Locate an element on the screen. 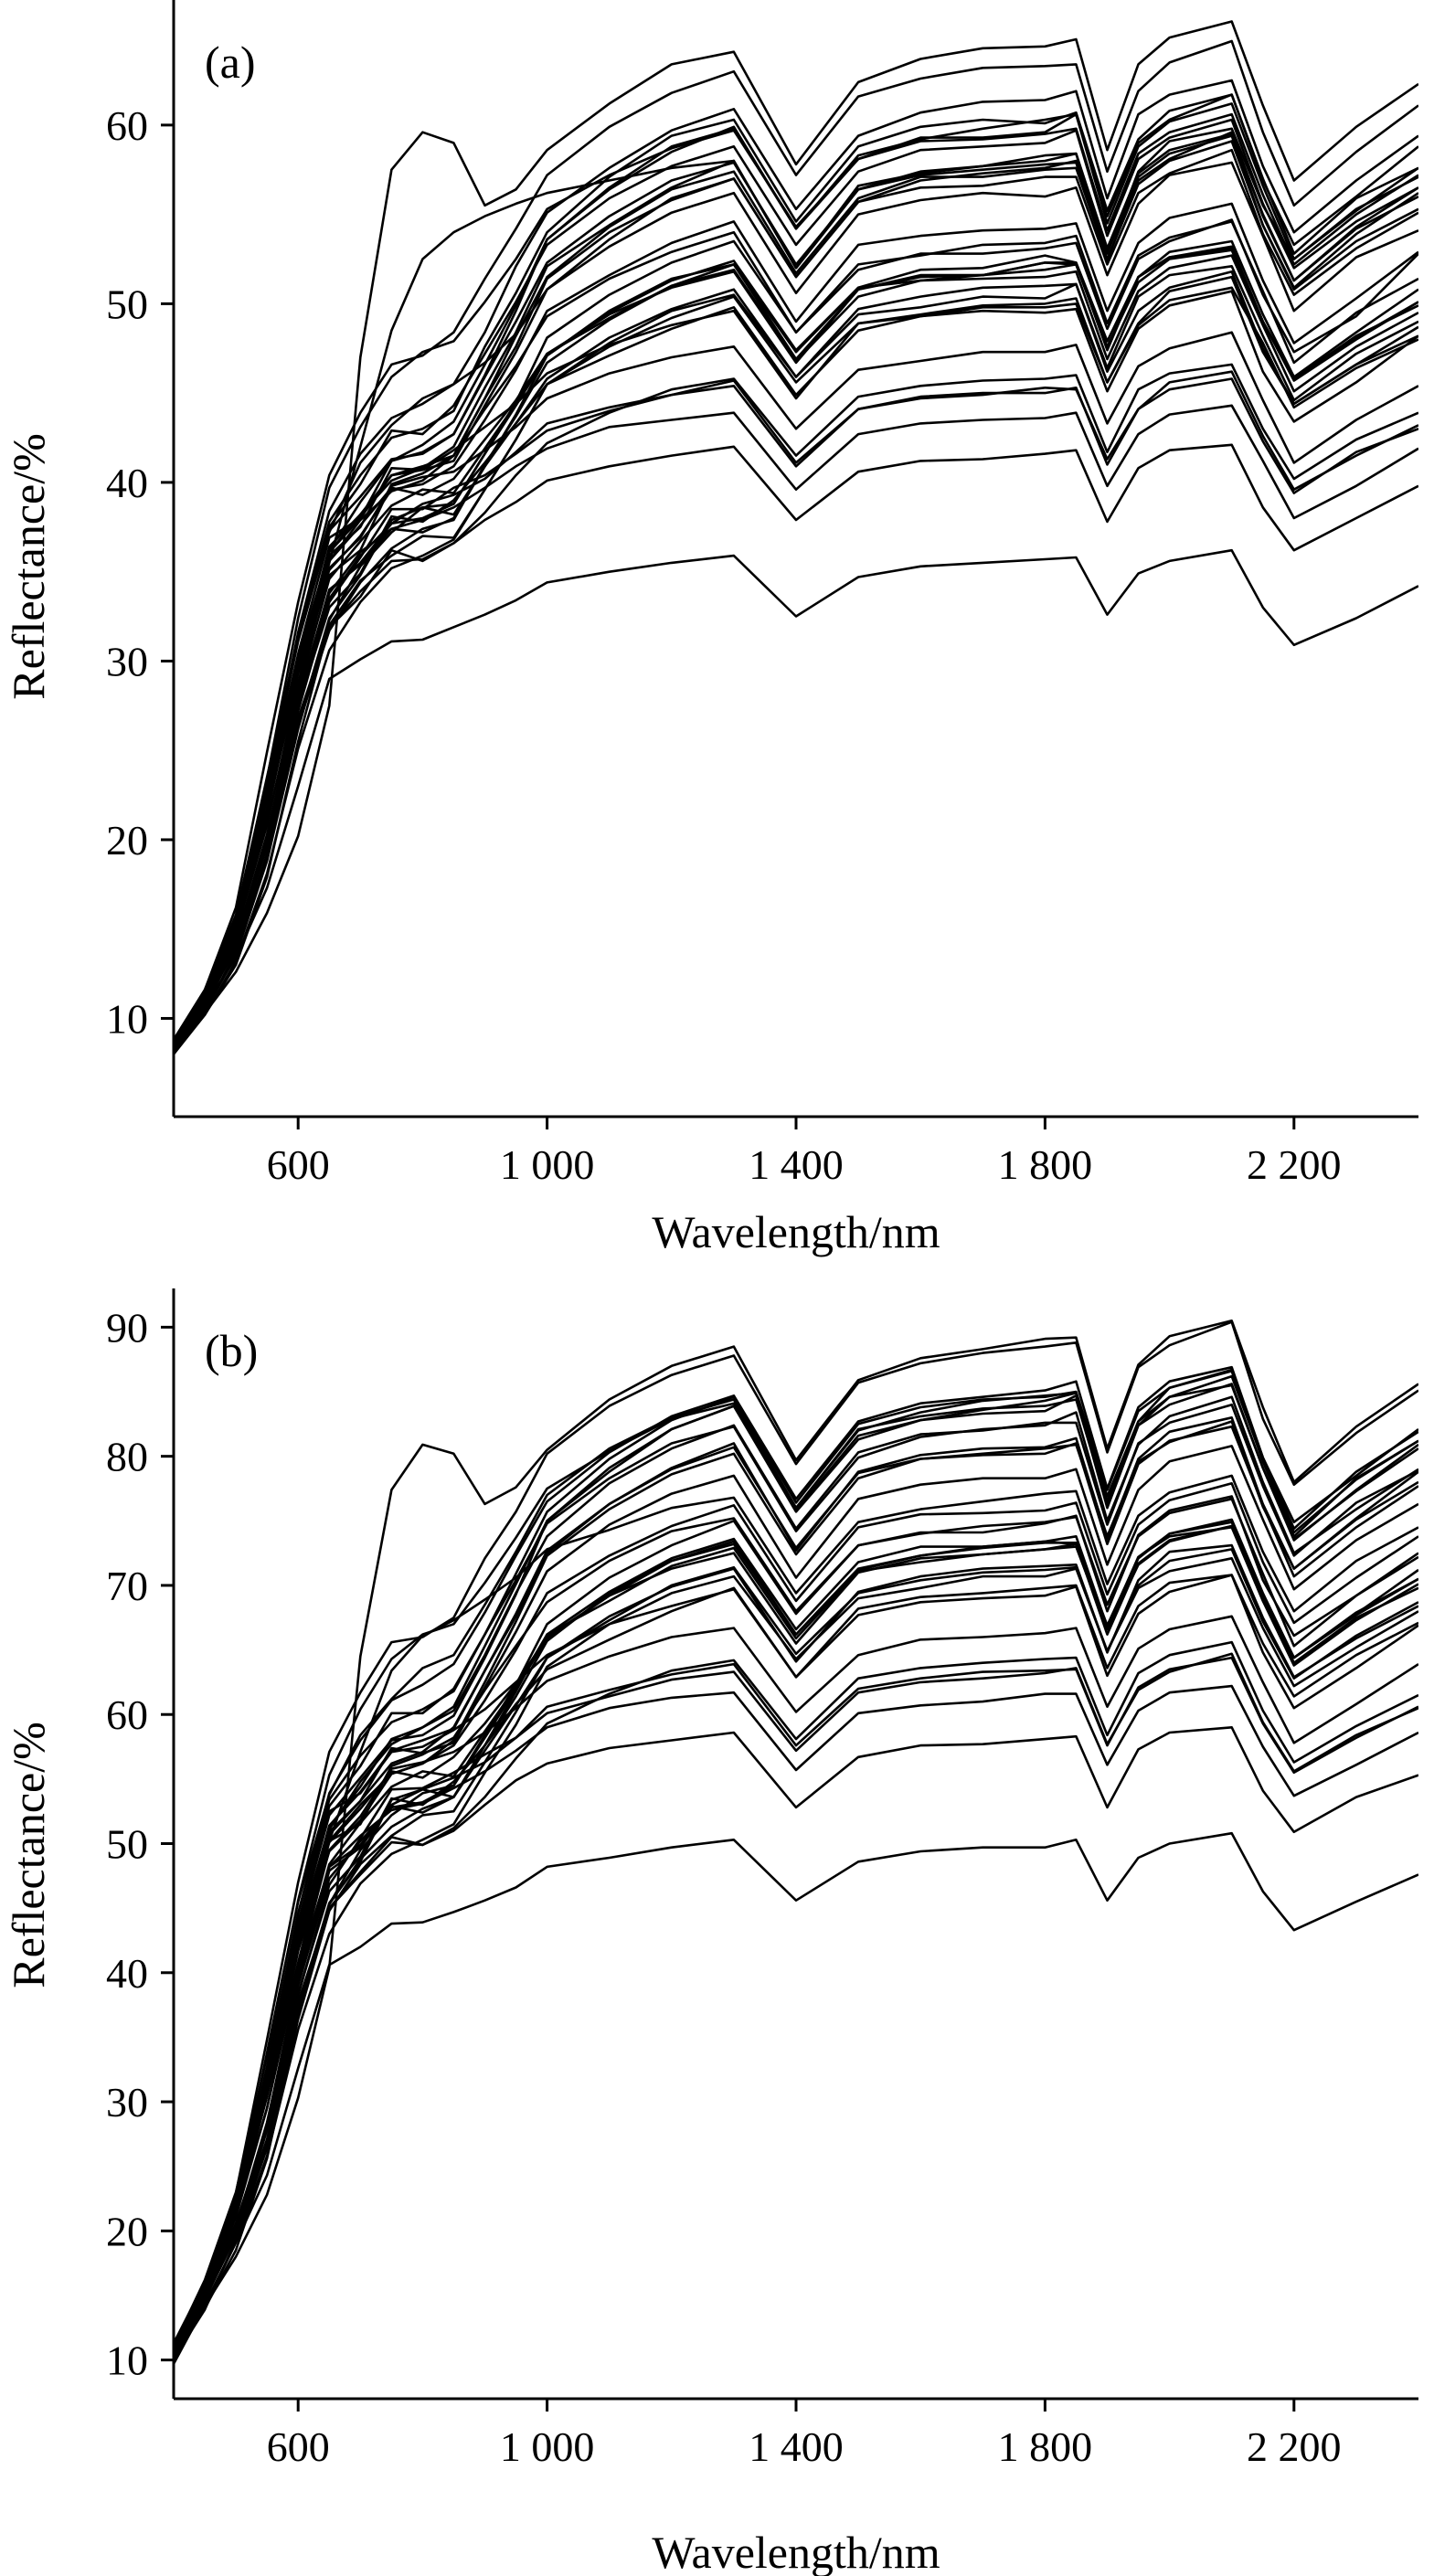 The height and width of the screenshot is (2576, 1434). panel-label: (a) is located at coordinates (230, 62).